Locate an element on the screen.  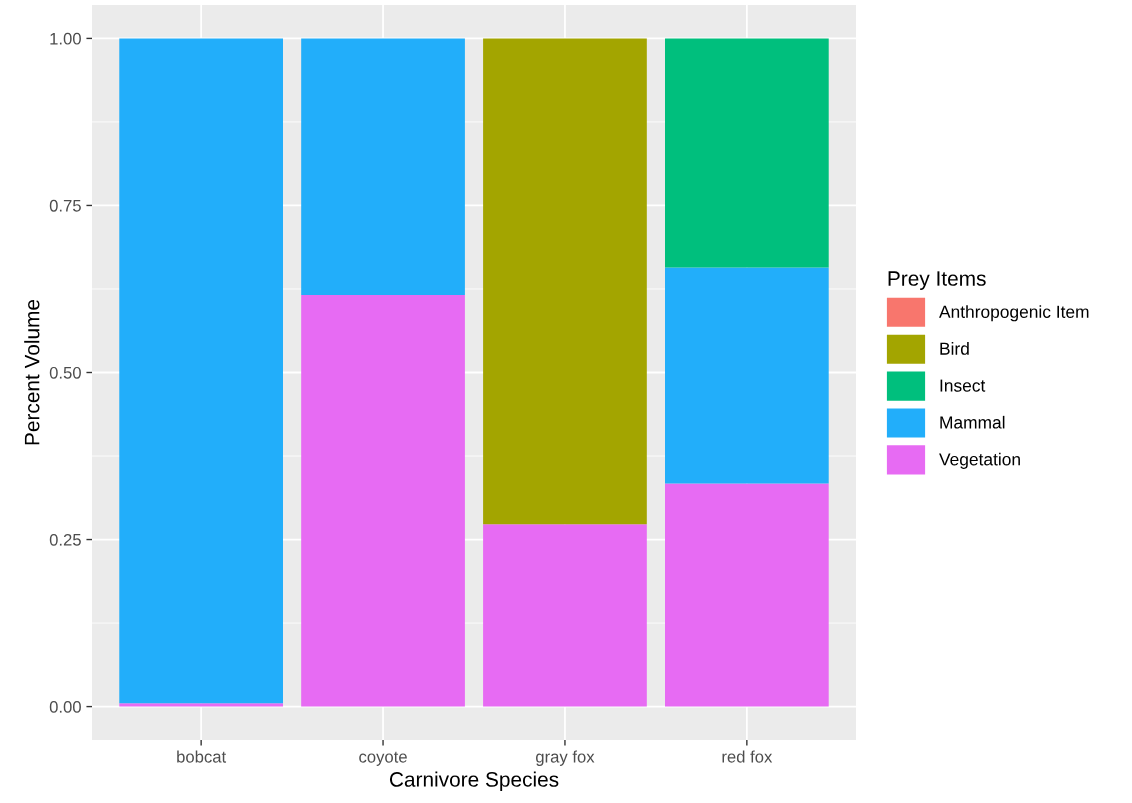
legend-label: Vegetation is located at coordinates (979, 460).